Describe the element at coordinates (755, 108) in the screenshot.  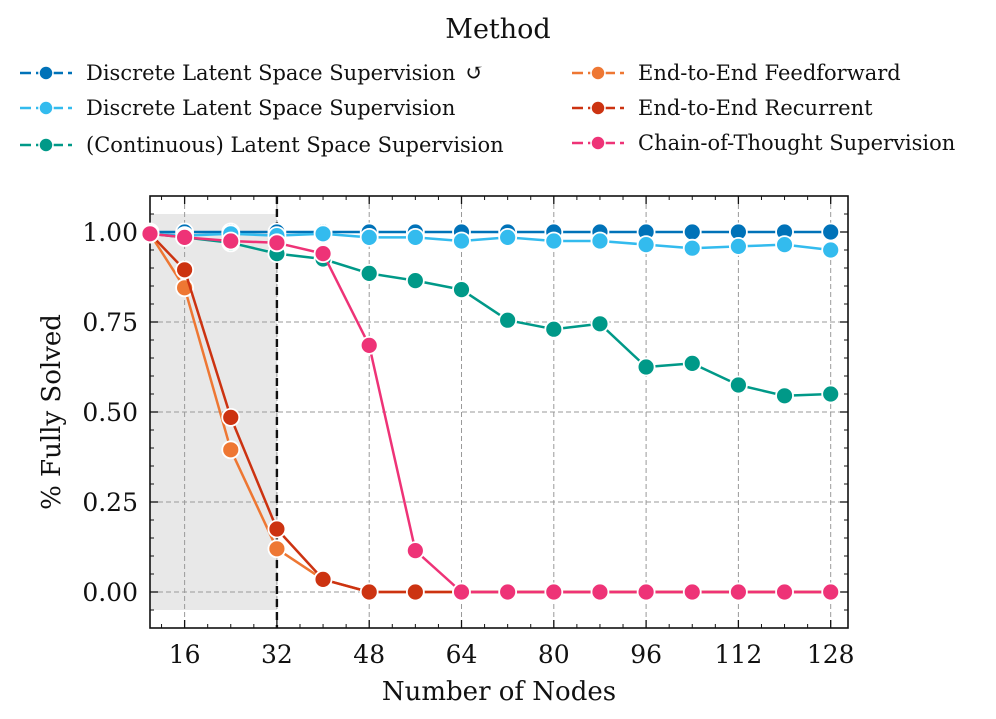
I see `legend-label: End-to-End Recurrent` at that location.